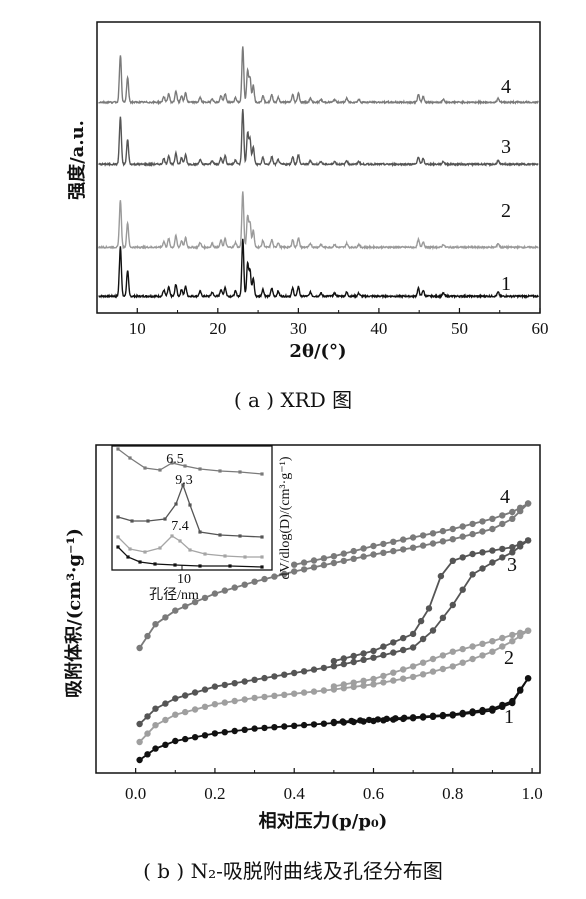  I want to click on inset-curves, so click(190, 508).